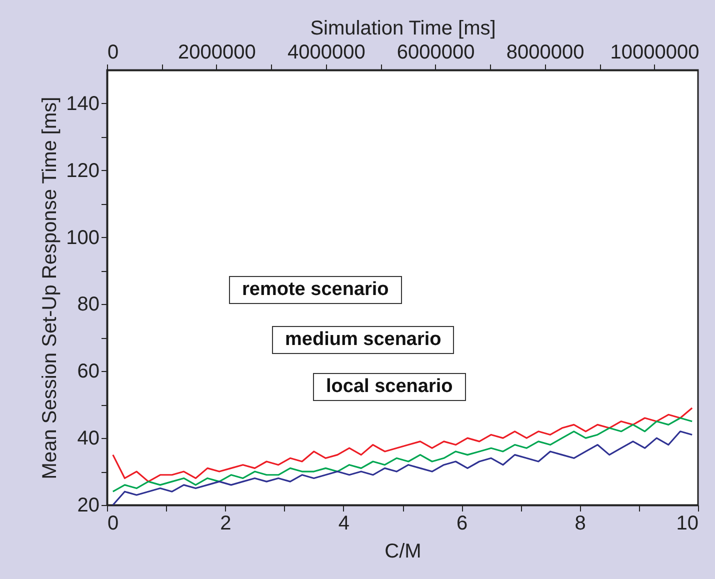 The width and height of the screenshot is (715, 579). Describe the element at coordinates (88, 439) in the screenshot. I see `y-tick-label: 40` at that location.